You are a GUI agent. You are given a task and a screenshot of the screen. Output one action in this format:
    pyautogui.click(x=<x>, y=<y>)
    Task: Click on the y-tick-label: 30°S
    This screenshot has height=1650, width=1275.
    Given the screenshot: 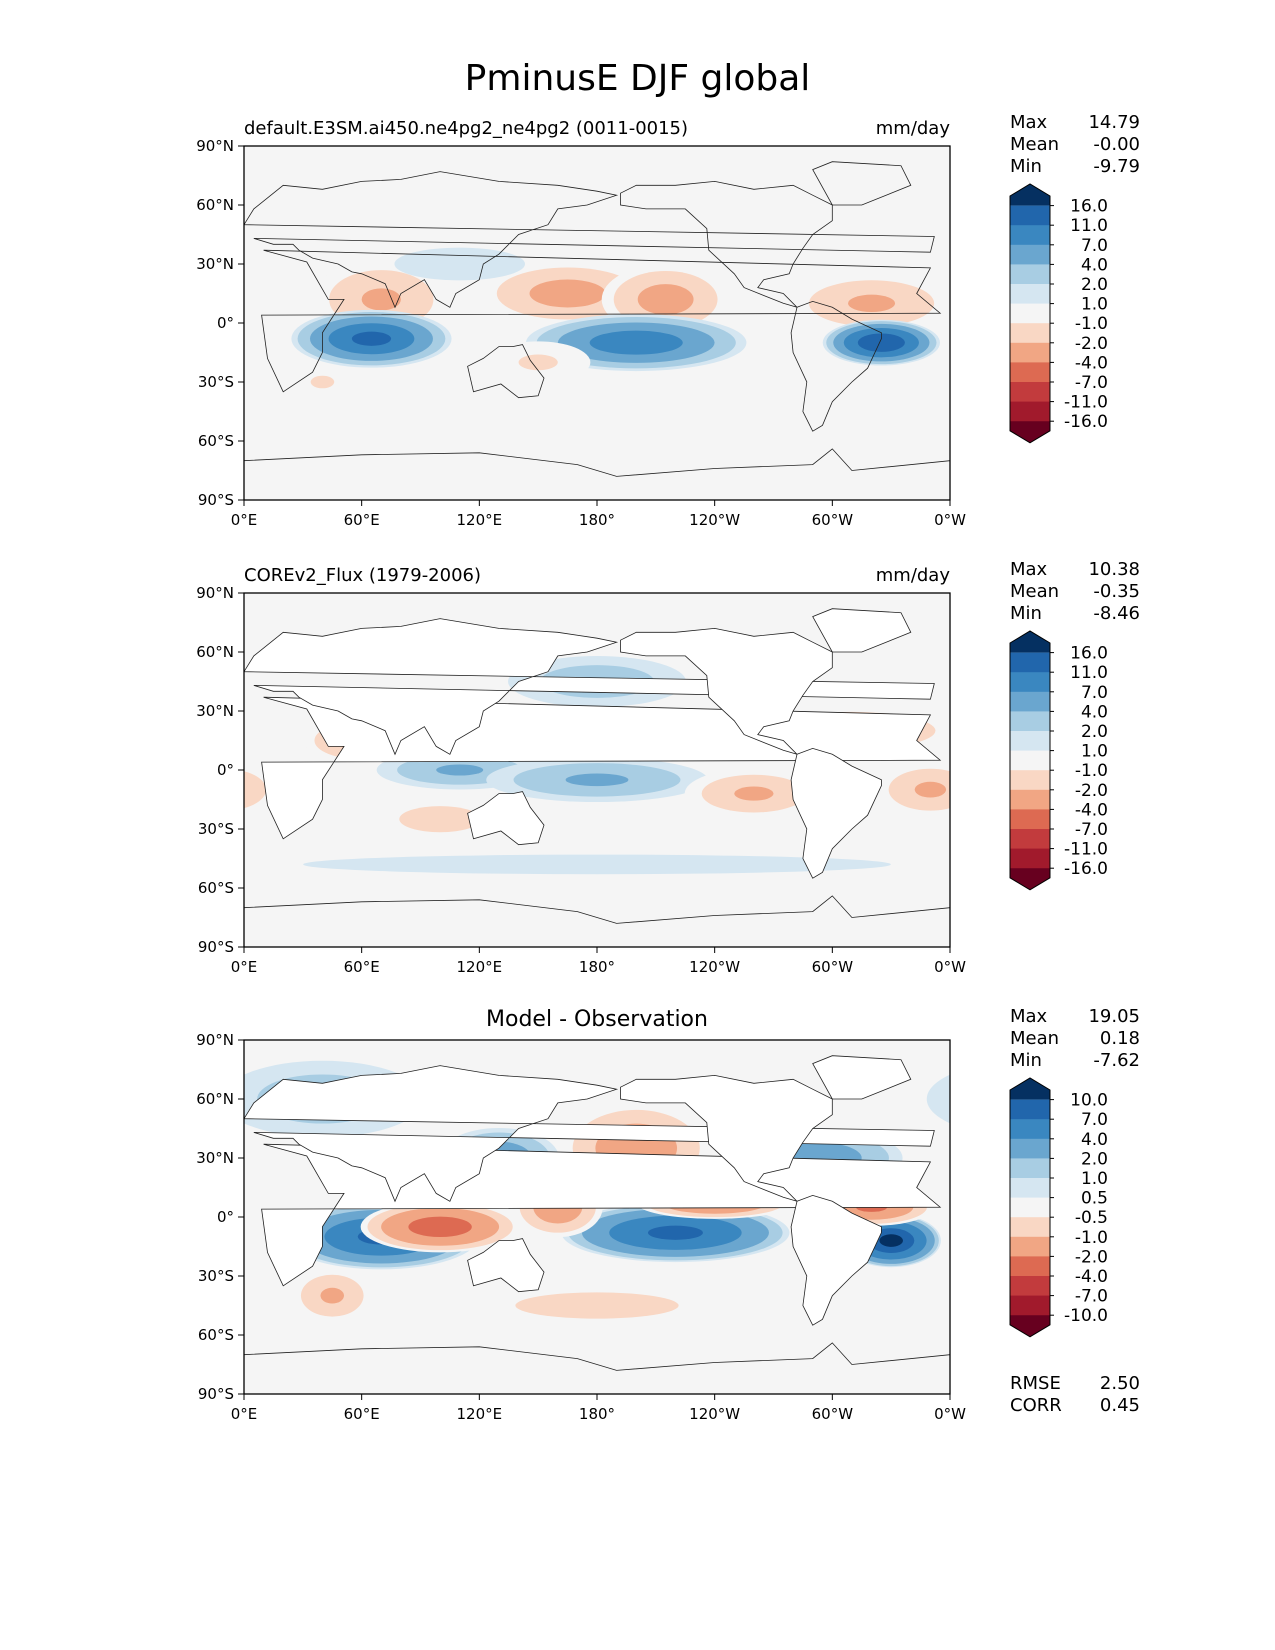 What is the action you would take?
    pyautogui.click(x=216, y=382)
    